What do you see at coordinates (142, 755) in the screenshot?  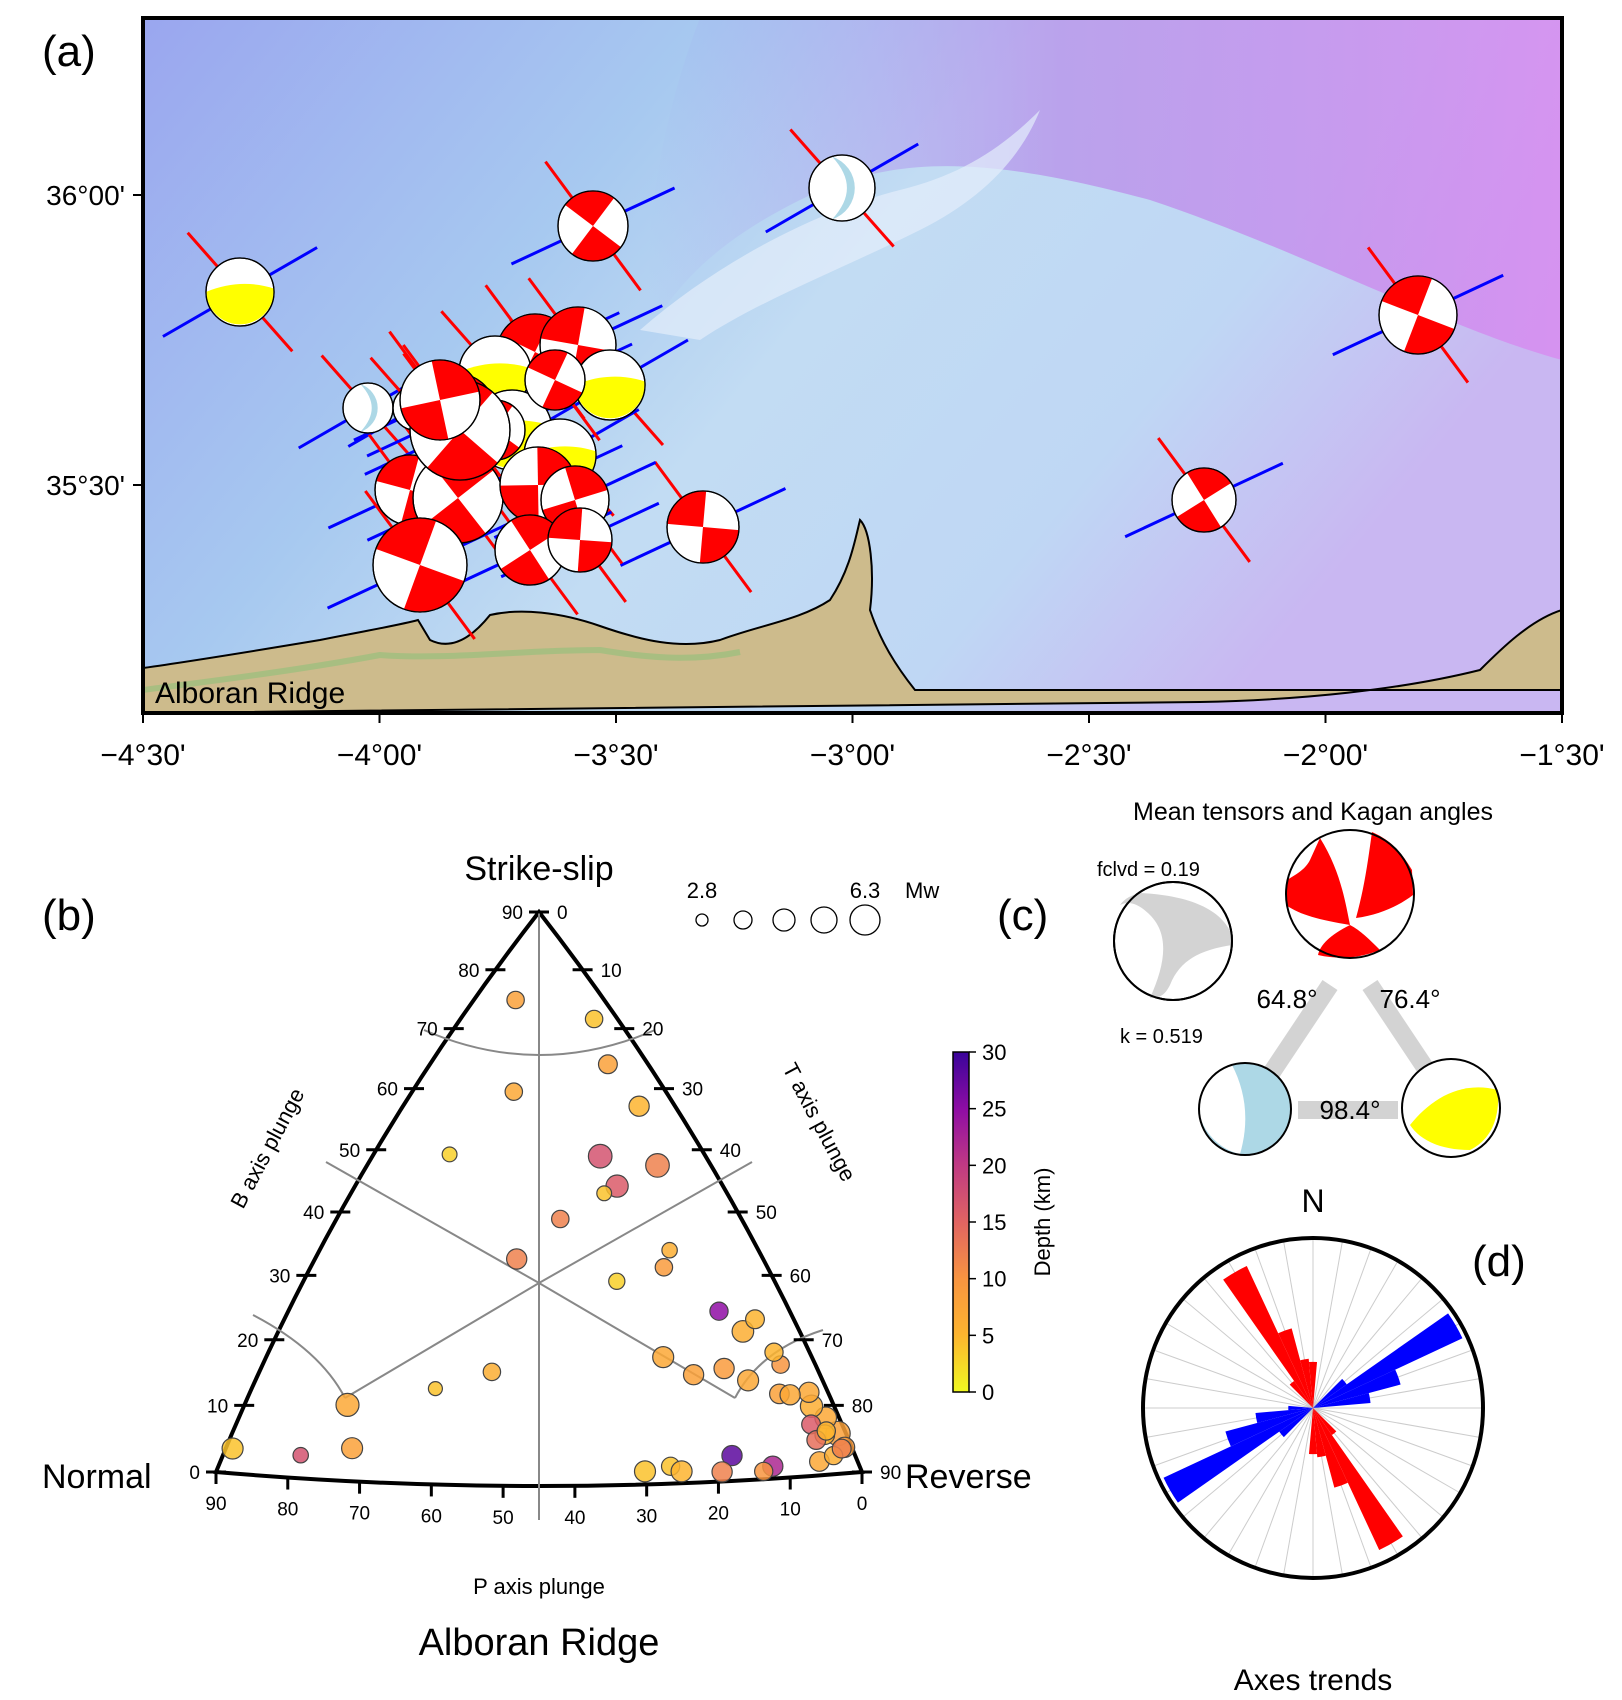 I see `lon-tick-label: −4°30'` at bounding box center [142, 755].